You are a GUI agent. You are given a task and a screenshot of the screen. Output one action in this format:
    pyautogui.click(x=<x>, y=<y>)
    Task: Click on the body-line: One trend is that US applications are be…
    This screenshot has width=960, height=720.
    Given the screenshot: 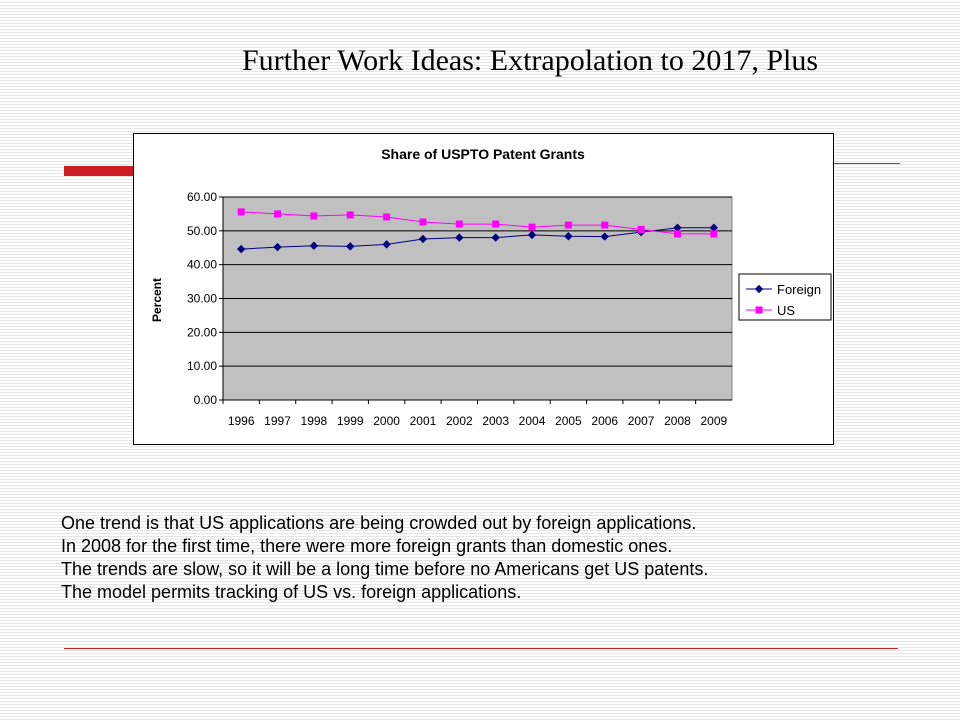 What is the action you would take?
    pyautogui.click(x=379, y=523)
    